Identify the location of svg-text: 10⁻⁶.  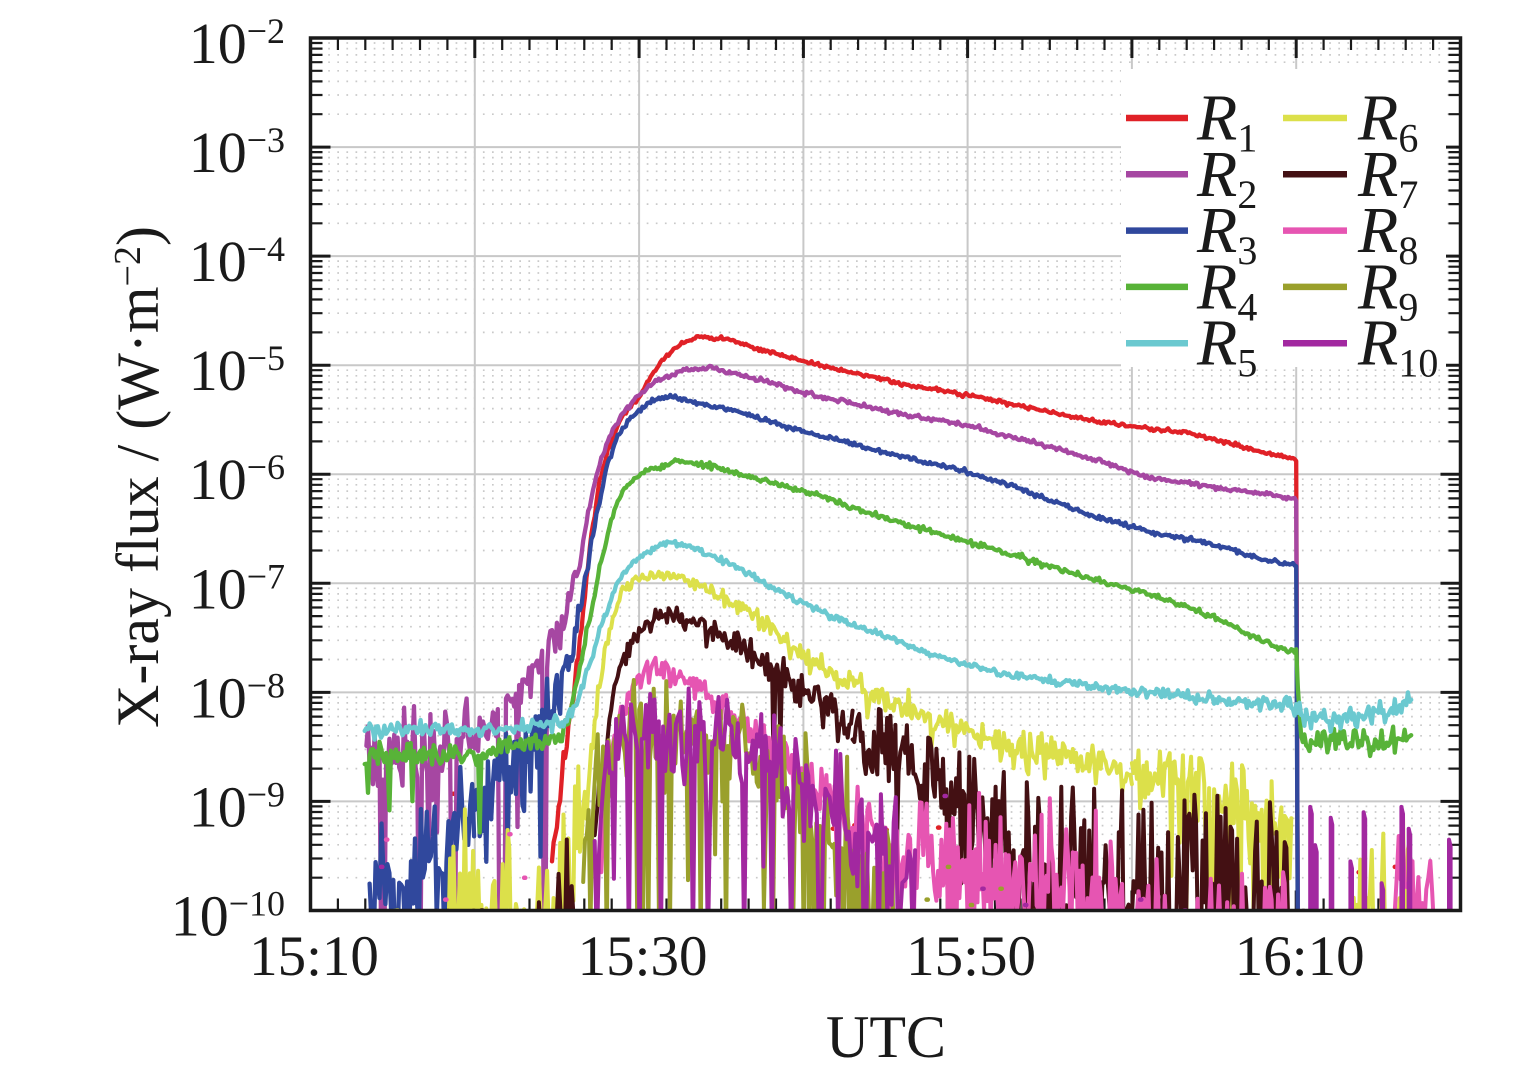
(237, 479).